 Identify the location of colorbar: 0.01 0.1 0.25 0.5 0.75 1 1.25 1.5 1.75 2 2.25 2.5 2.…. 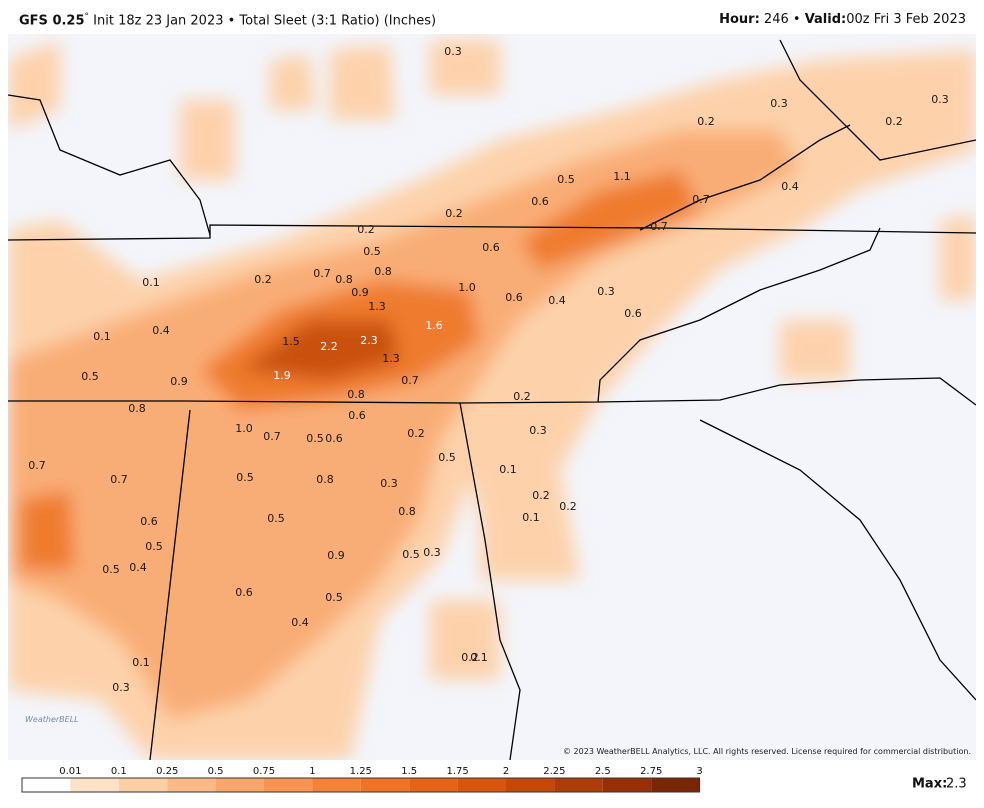
(362, 779).